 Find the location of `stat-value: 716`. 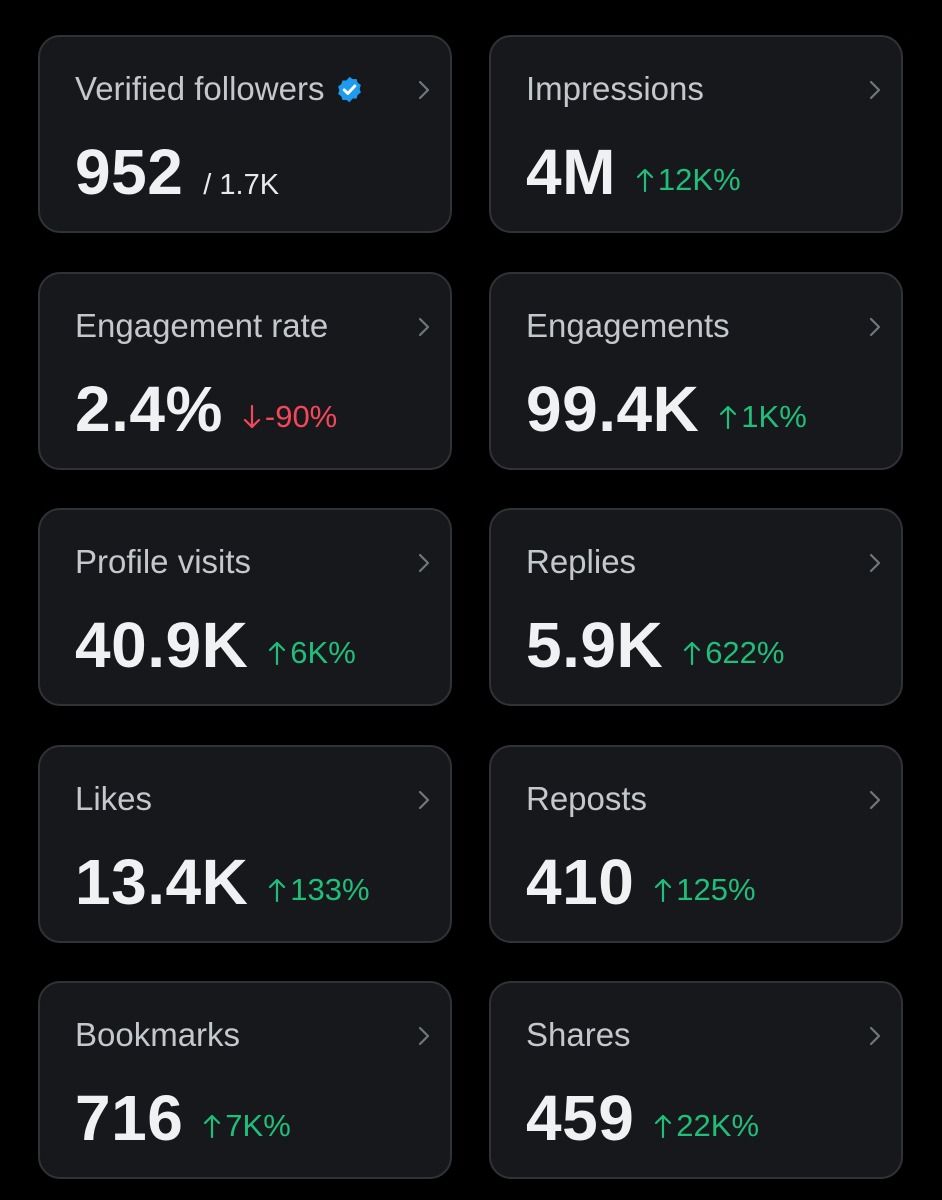

stat-value: 716 is located at coordinates (129, 1118).